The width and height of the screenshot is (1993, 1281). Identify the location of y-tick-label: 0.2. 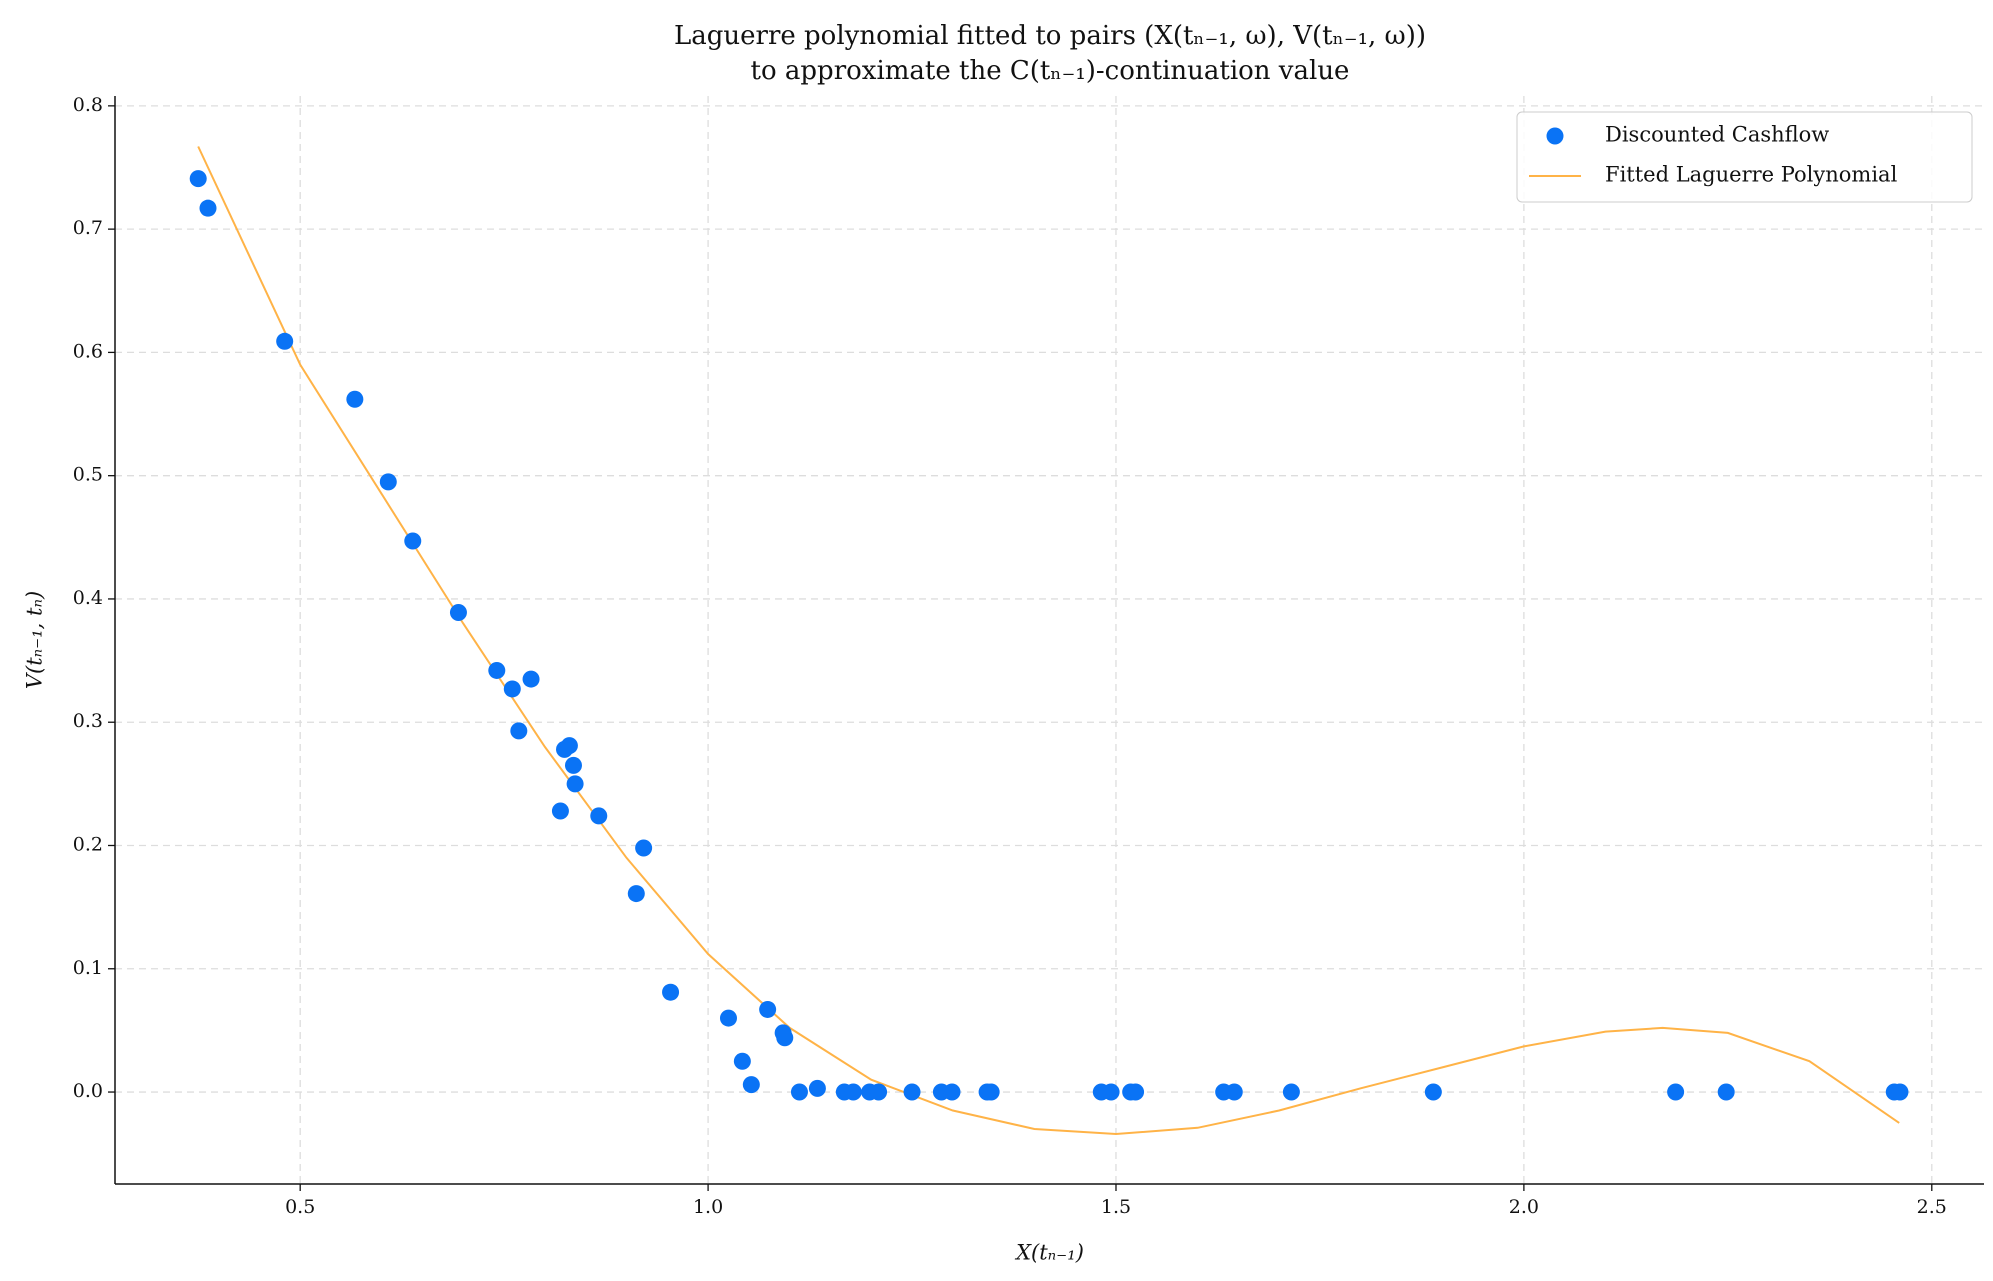
(88, 844).